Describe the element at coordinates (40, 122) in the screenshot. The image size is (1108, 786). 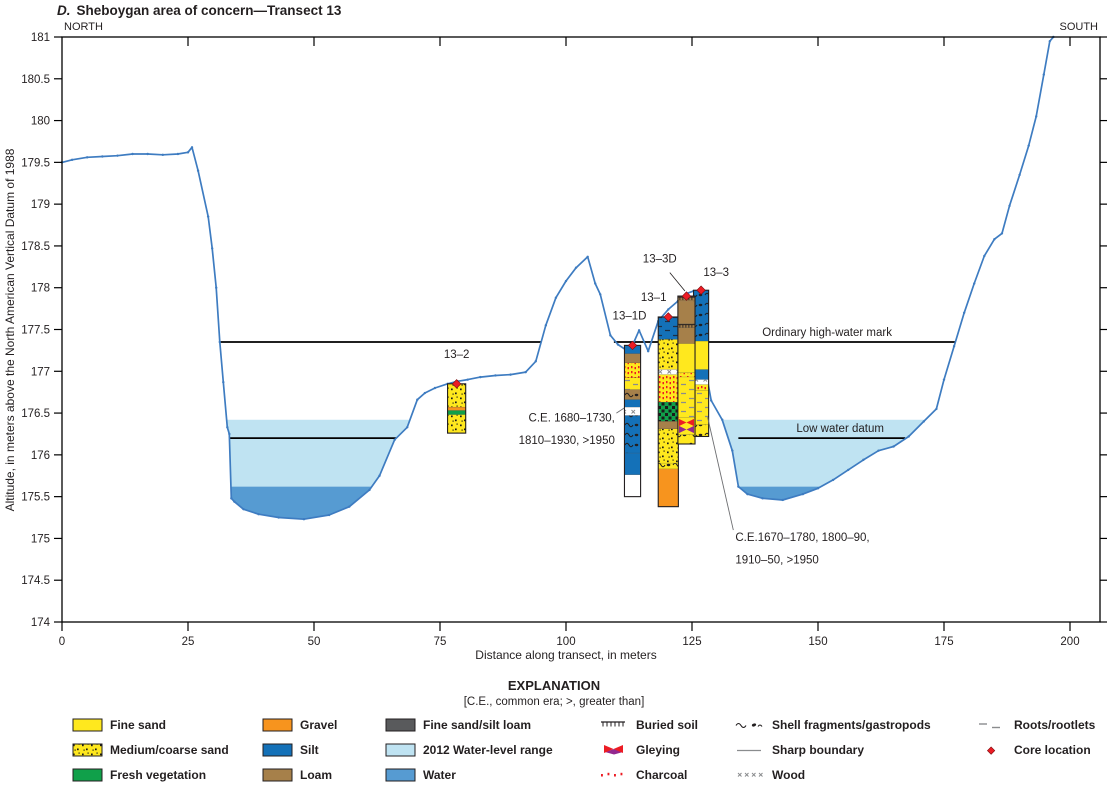
I see `svg-text: 180` at that location.